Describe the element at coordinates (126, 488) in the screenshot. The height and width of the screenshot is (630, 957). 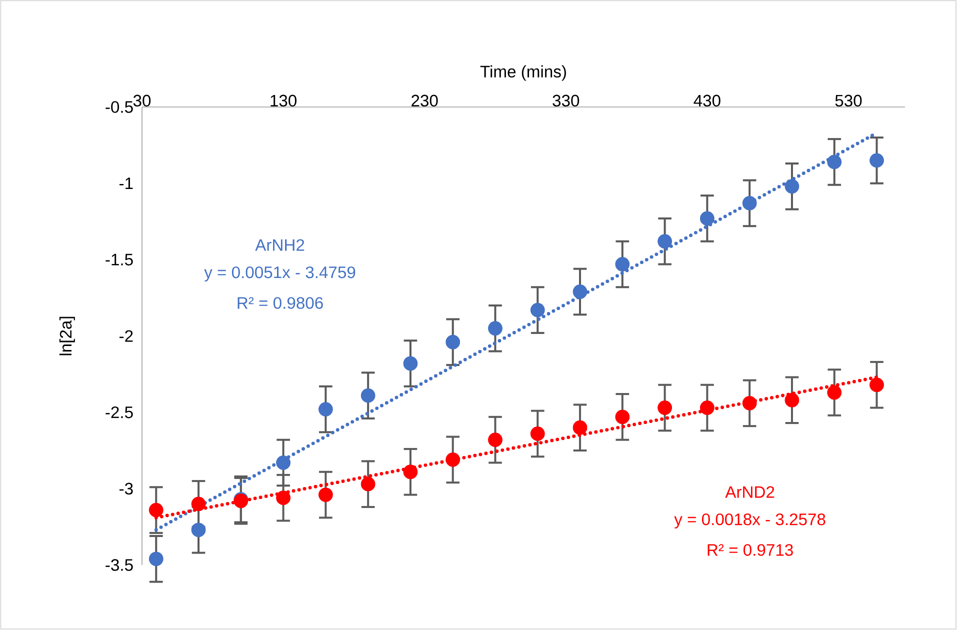
I see `y-tick-label: -3` at that location.